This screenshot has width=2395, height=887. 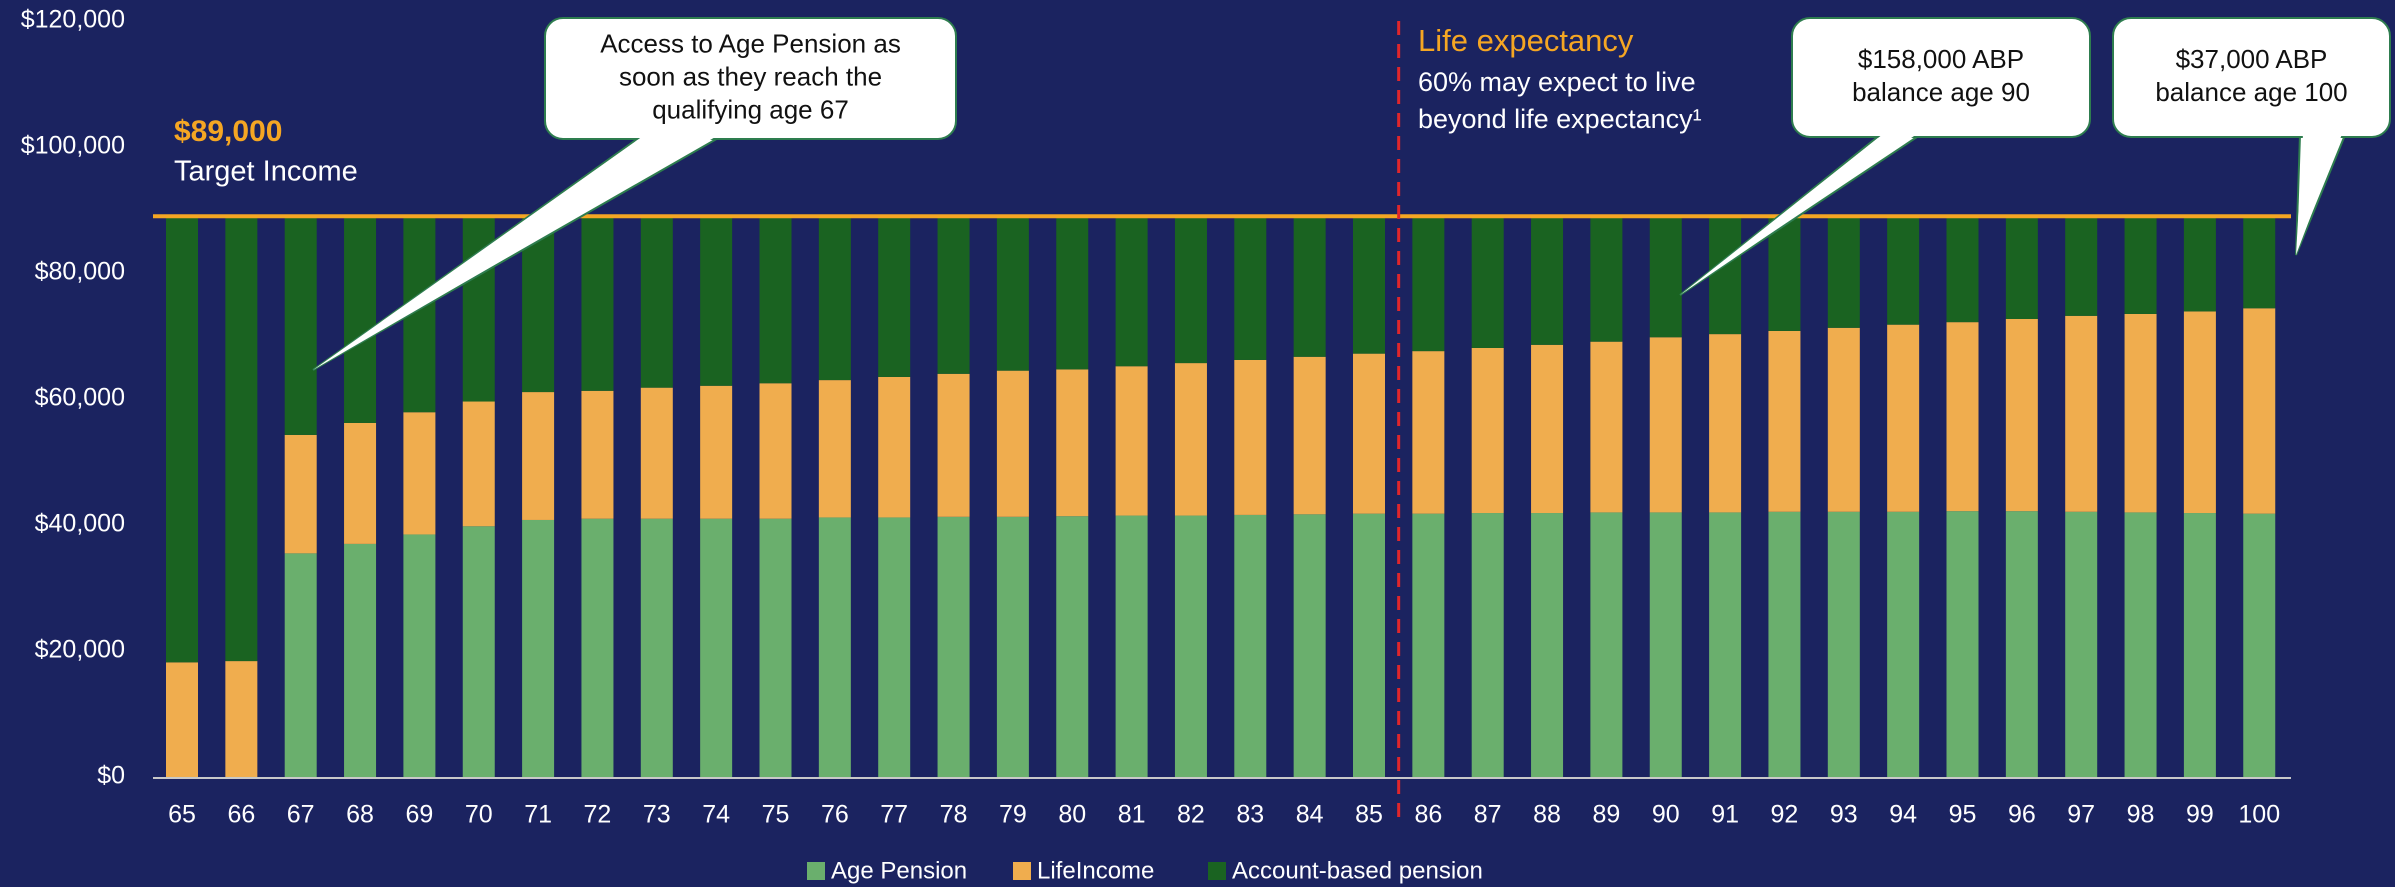 I want to click on y-tick-label: $100,000, so click(x=73, y=146).